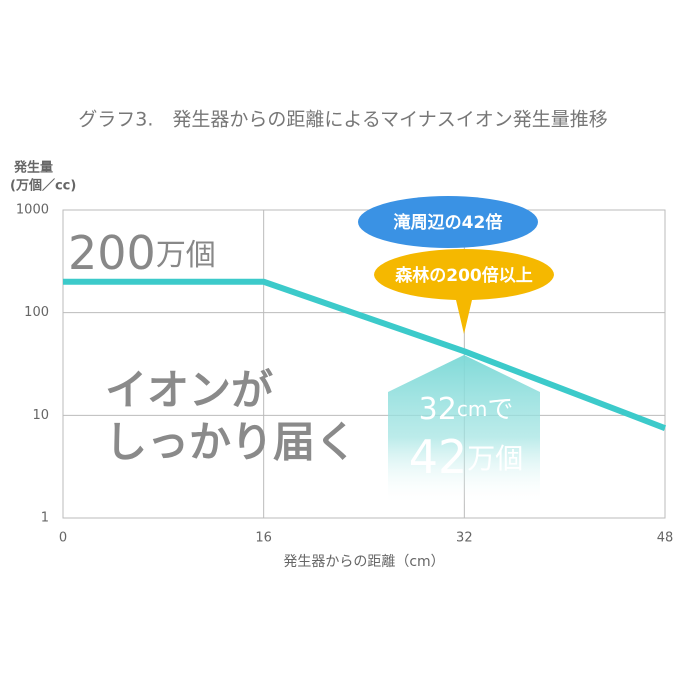 This screenshot has width=686, height=686. I want to click on arrow-suffix: で, so click(500, 410).